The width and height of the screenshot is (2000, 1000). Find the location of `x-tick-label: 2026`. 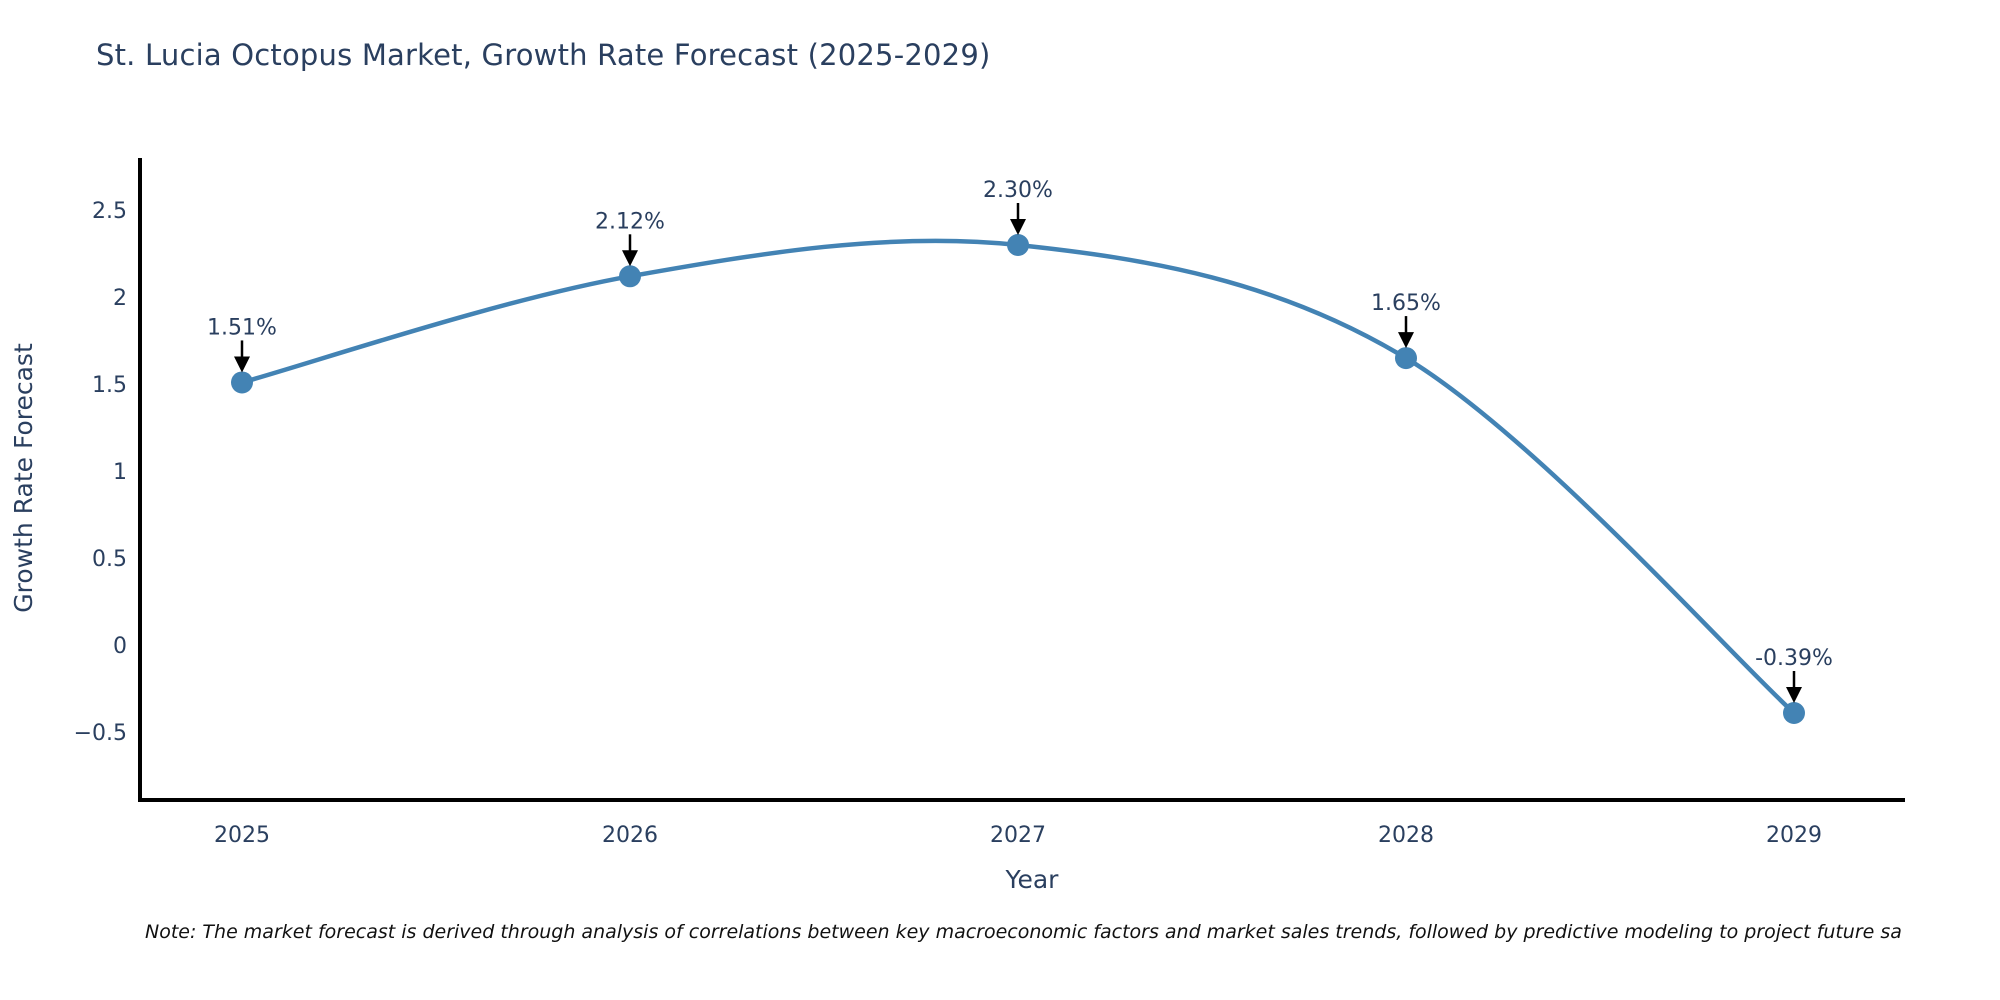

x-tick-label: 2026 is located at coordinates (630, 835).